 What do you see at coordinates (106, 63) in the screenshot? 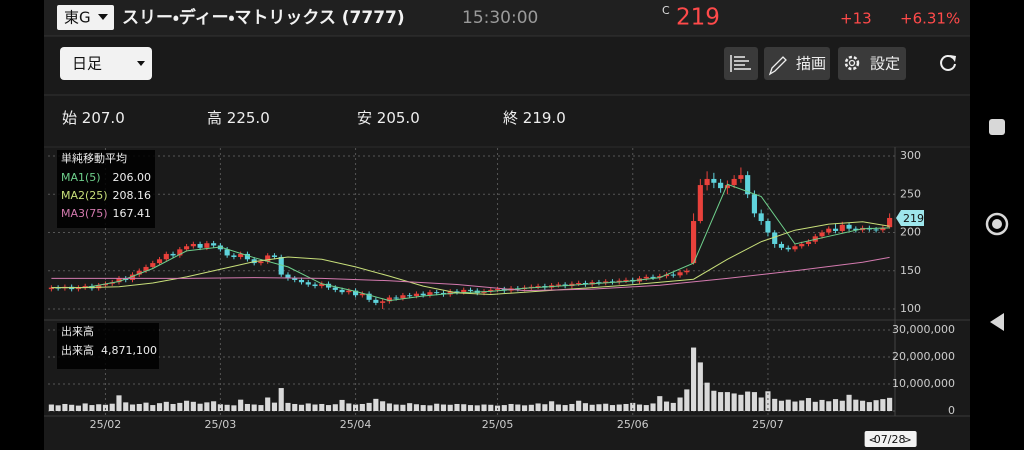
I see `period-select` at bounding box center [106, 63].